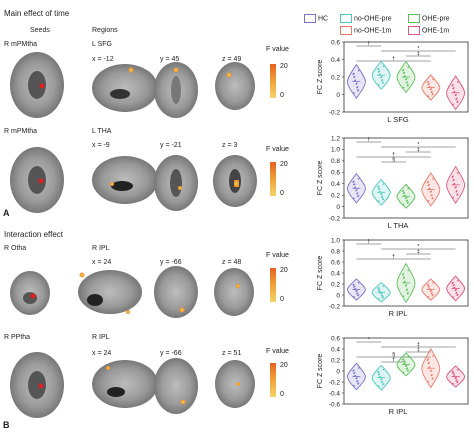  Describe the element at coordinates (406, 178) in the screenshot. I see `plot-frame` at that location.